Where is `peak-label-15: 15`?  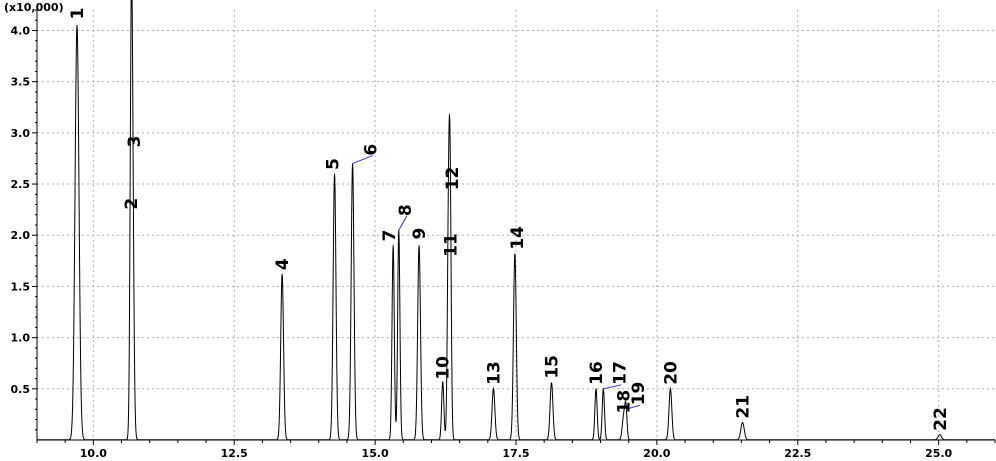 peak-label-15: 15 is located at coordinates (553, 367).